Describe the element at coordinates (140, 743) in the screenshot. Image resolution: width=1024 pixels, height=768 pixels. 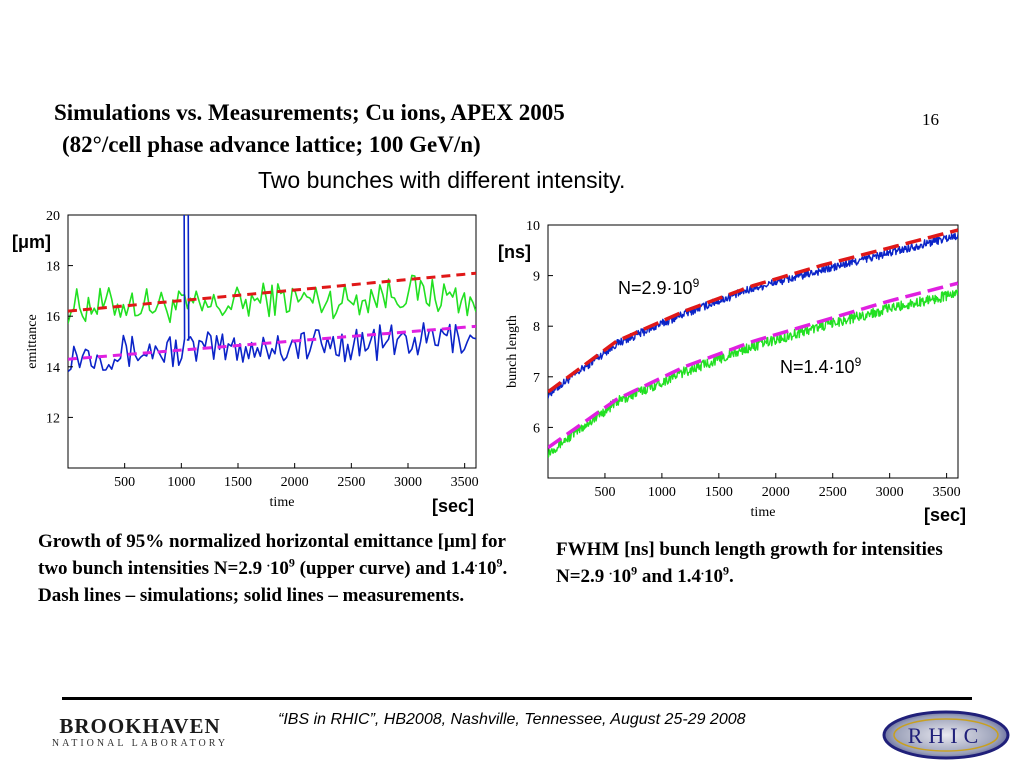
I see `svg-text: NATIONAL LABORATORY` at that location.